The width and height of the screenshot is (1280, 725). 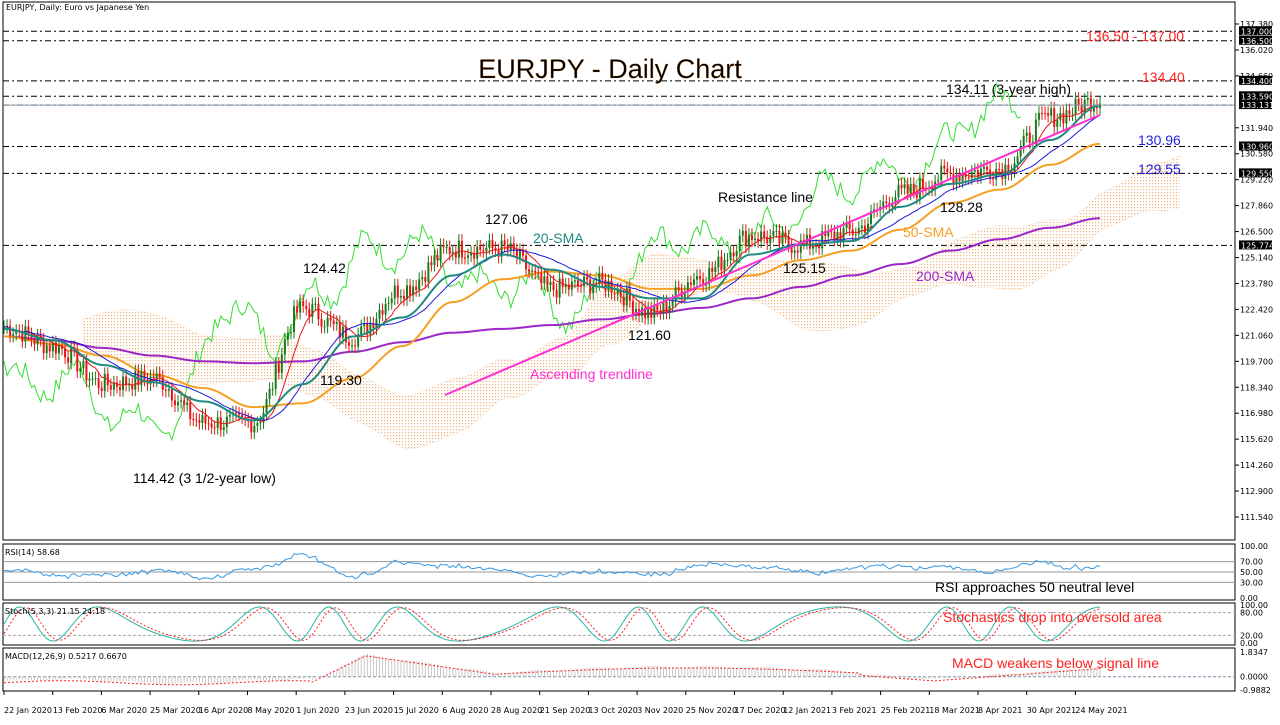 What do you see at coordinates (1251, 582) in the screenshot?
I see `rsi-axis-label: 30.00` at bounding box center [1251, 582].